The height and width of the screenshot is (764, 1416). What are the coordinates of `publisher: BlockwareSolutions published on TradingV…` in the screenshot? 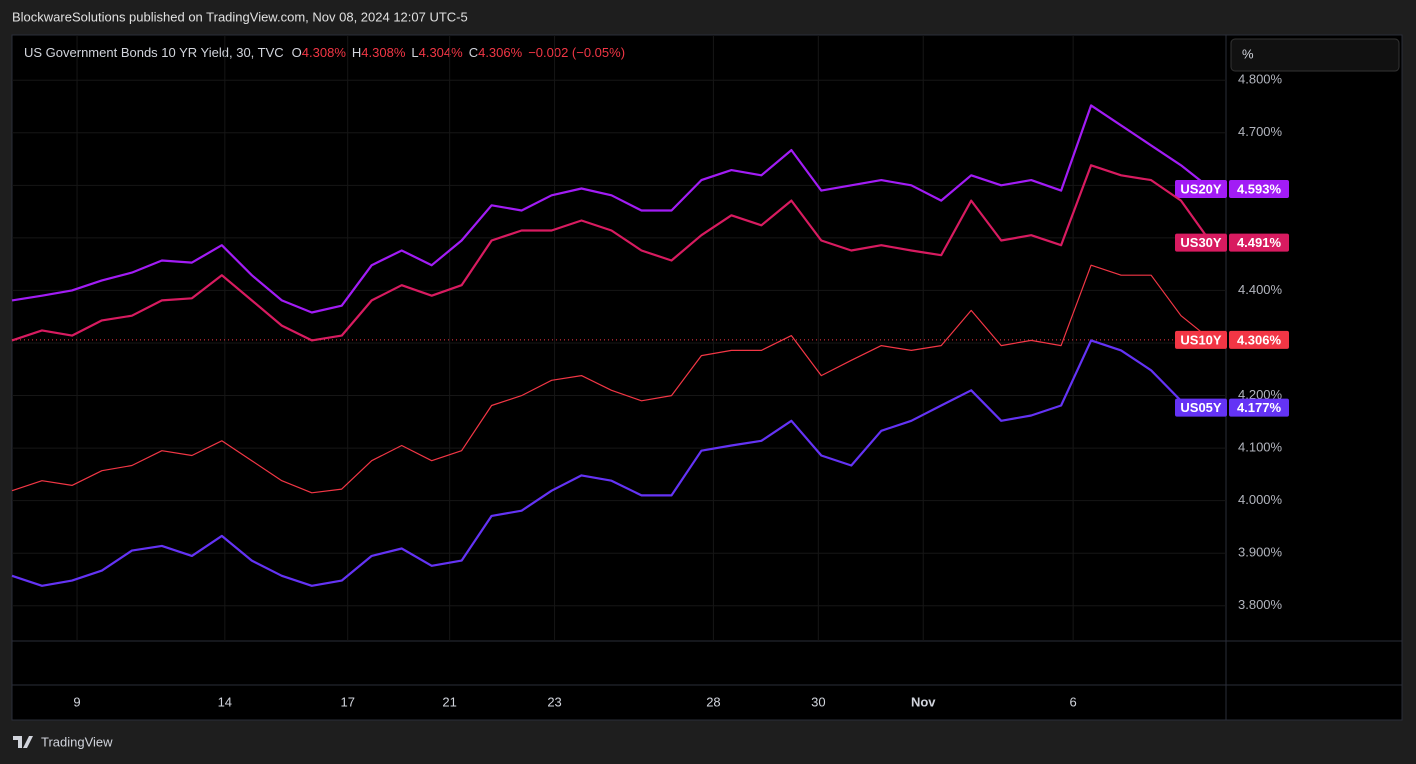 It's located at (240, 16).